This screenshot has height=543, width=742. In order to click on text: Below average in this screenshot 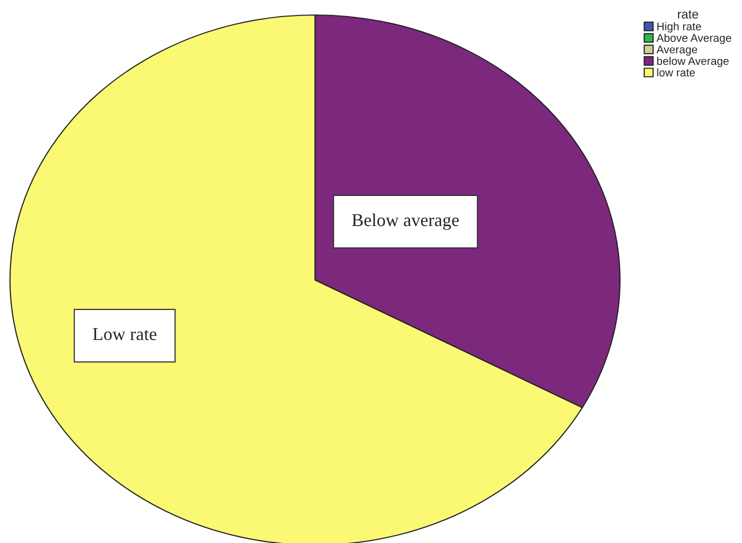, I will do `click(405, 221)`.